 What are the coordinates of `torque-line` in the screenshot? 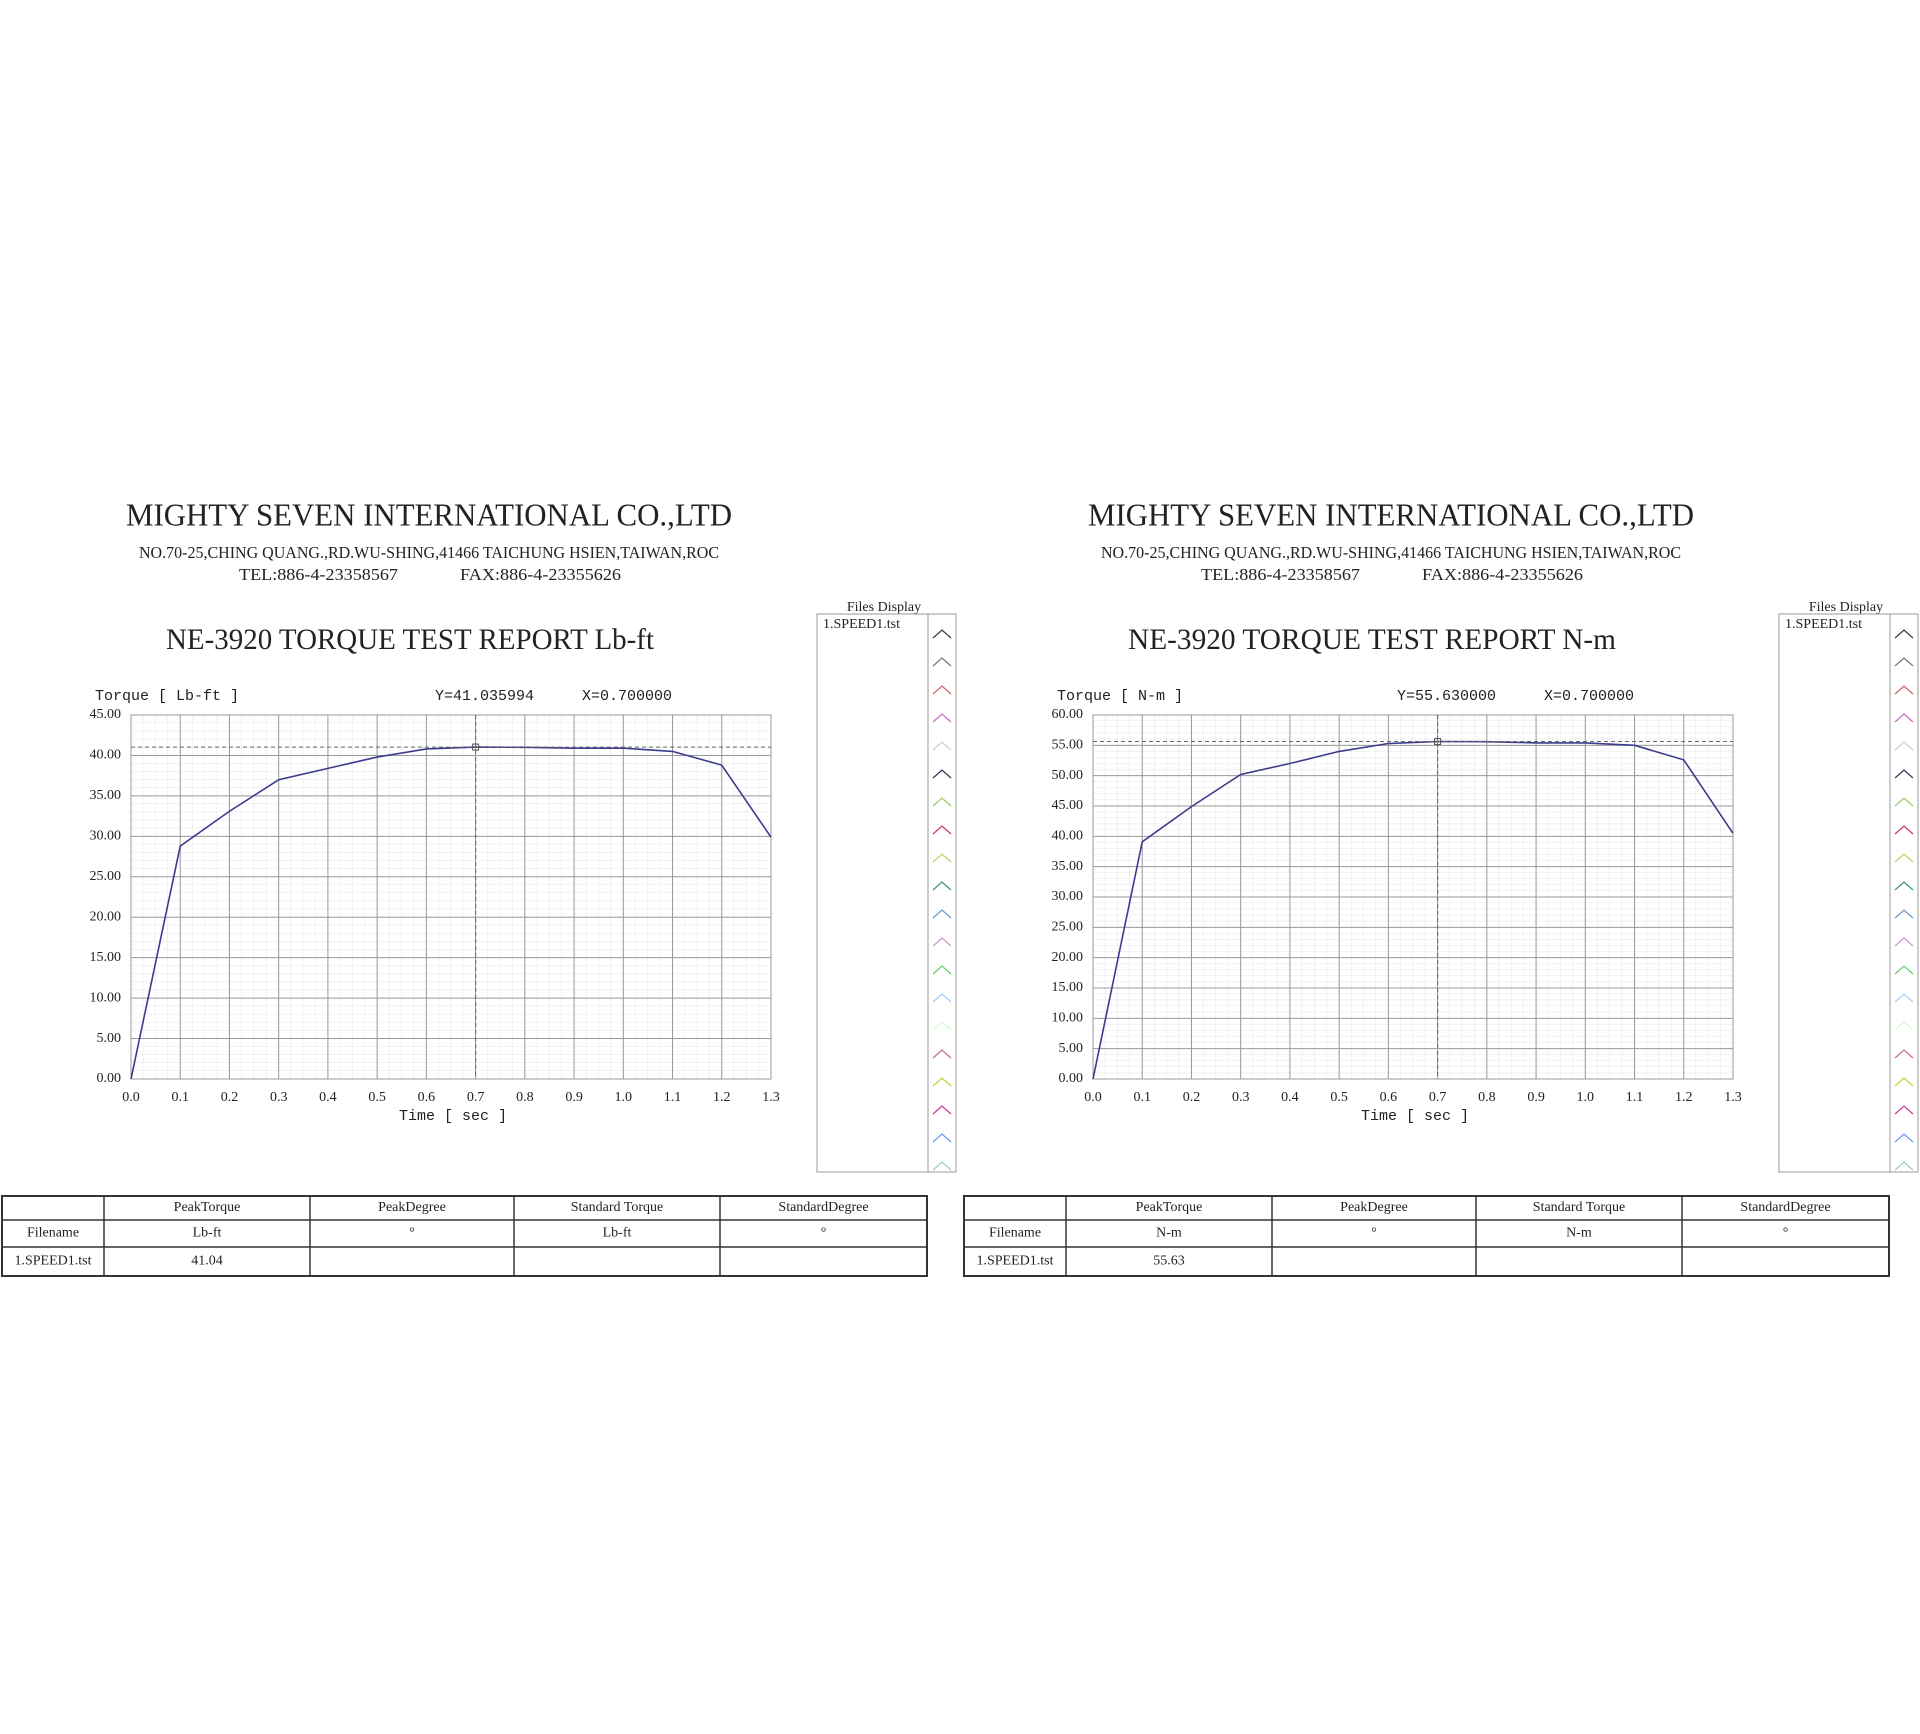 It's located at (451, 913).